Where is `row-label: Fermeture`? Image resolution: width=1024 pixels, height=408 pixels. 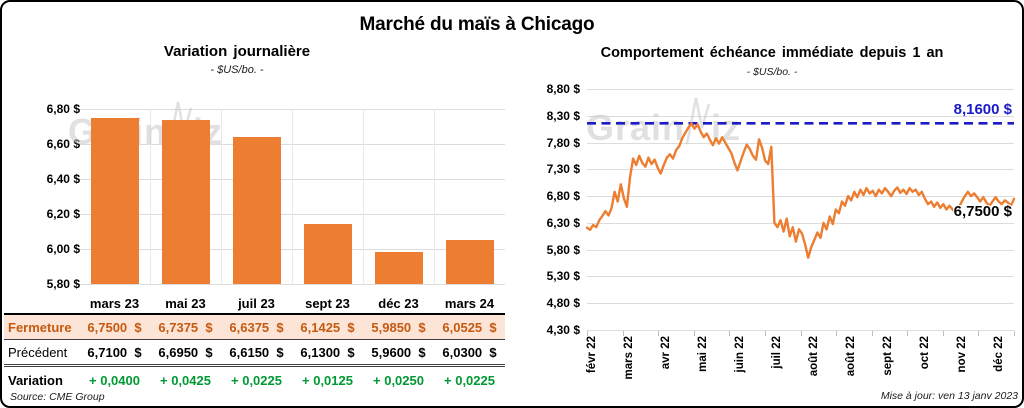 row-label: Fermeture is located at coordinates (40, 327).